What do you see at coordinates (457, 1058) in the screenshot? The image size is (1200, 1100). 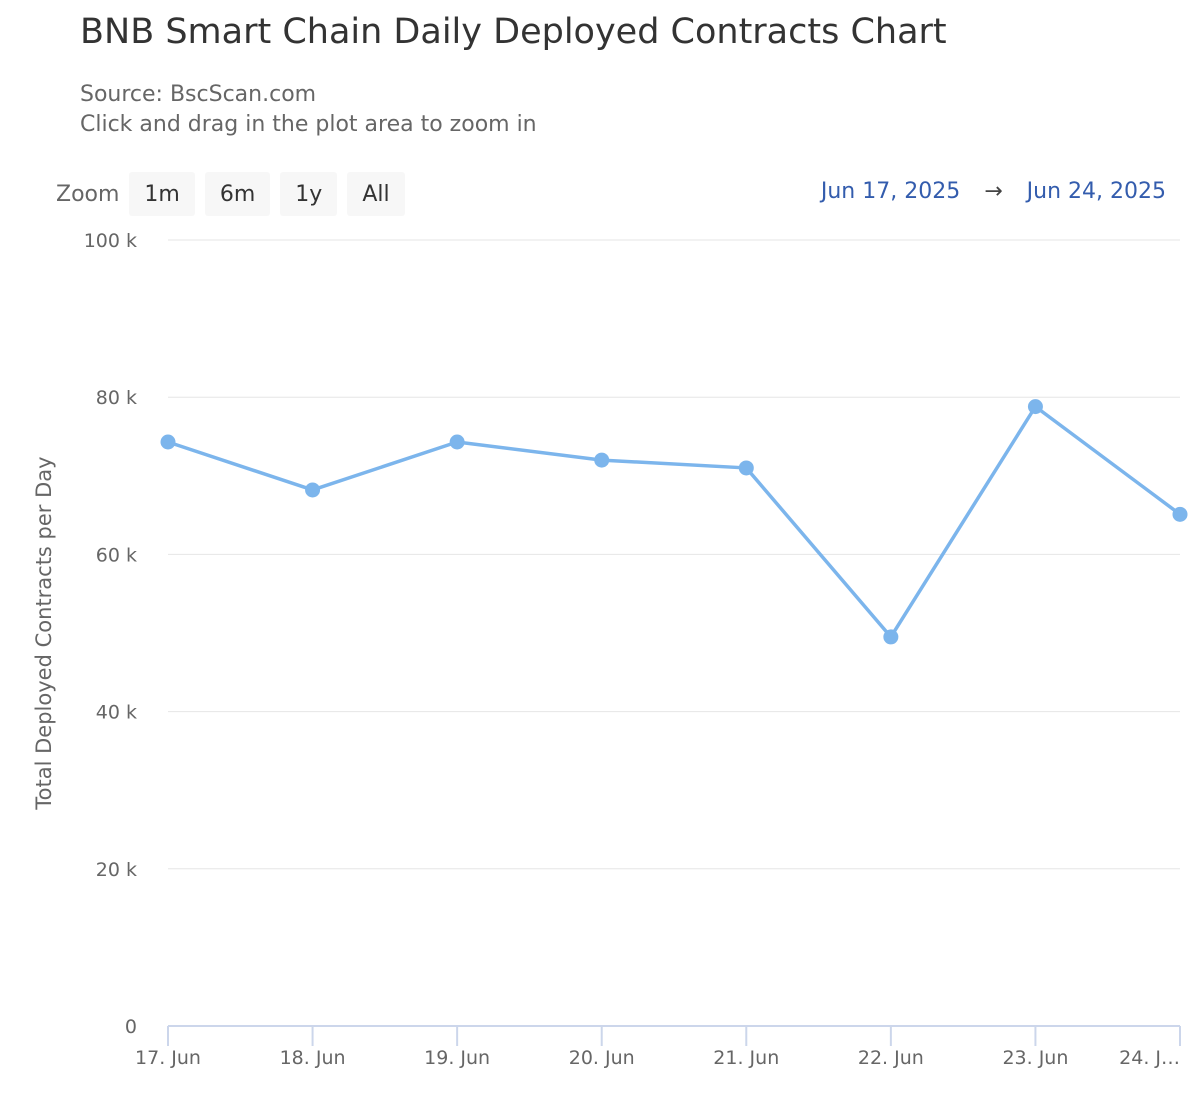 I see `x-tick-label: 19. Jun` at bounding box center [457, 1058].